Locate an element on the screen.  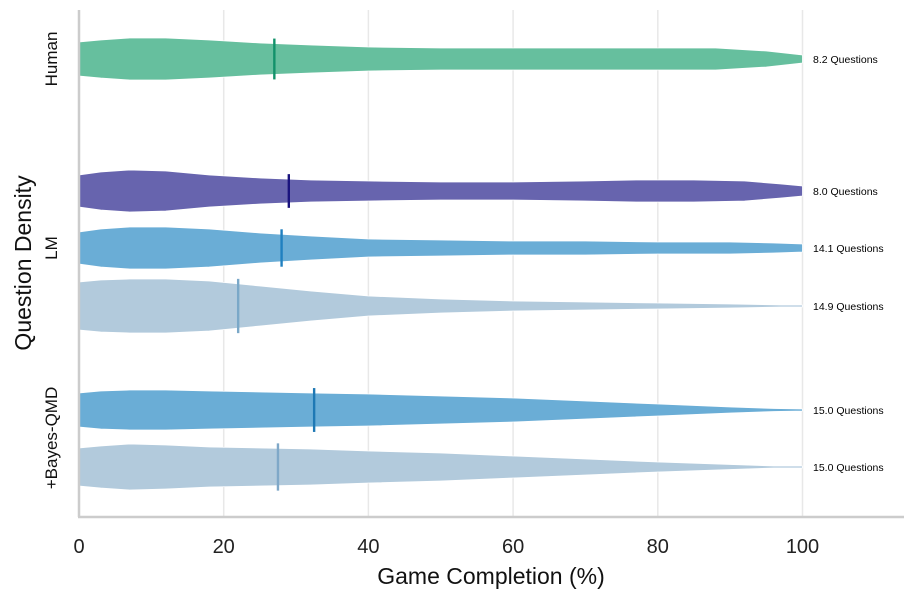
group-label-lm: LM is located at coordinates (51, 248).